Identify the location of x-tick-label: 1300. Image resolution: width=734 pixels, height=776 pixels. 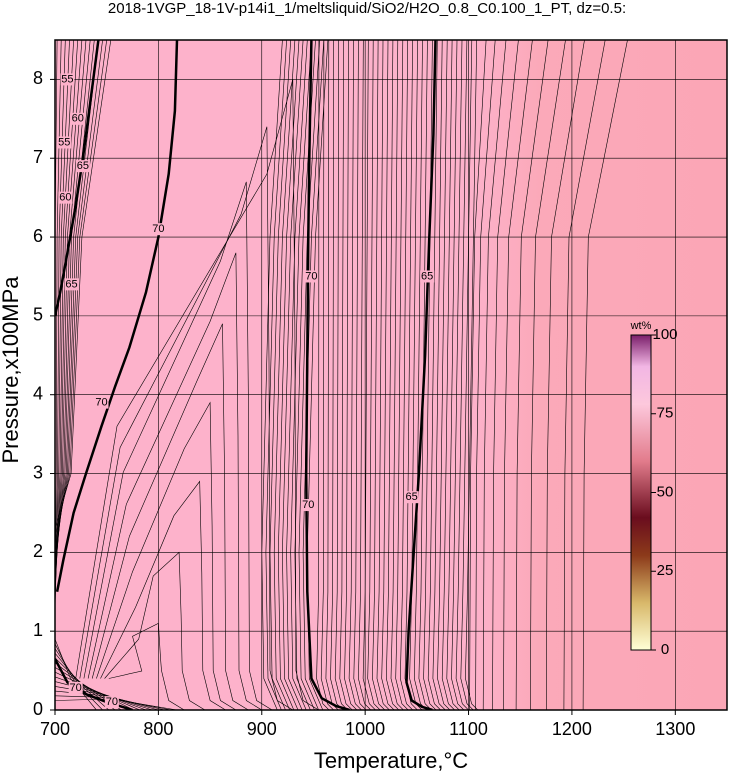
(675, 729).